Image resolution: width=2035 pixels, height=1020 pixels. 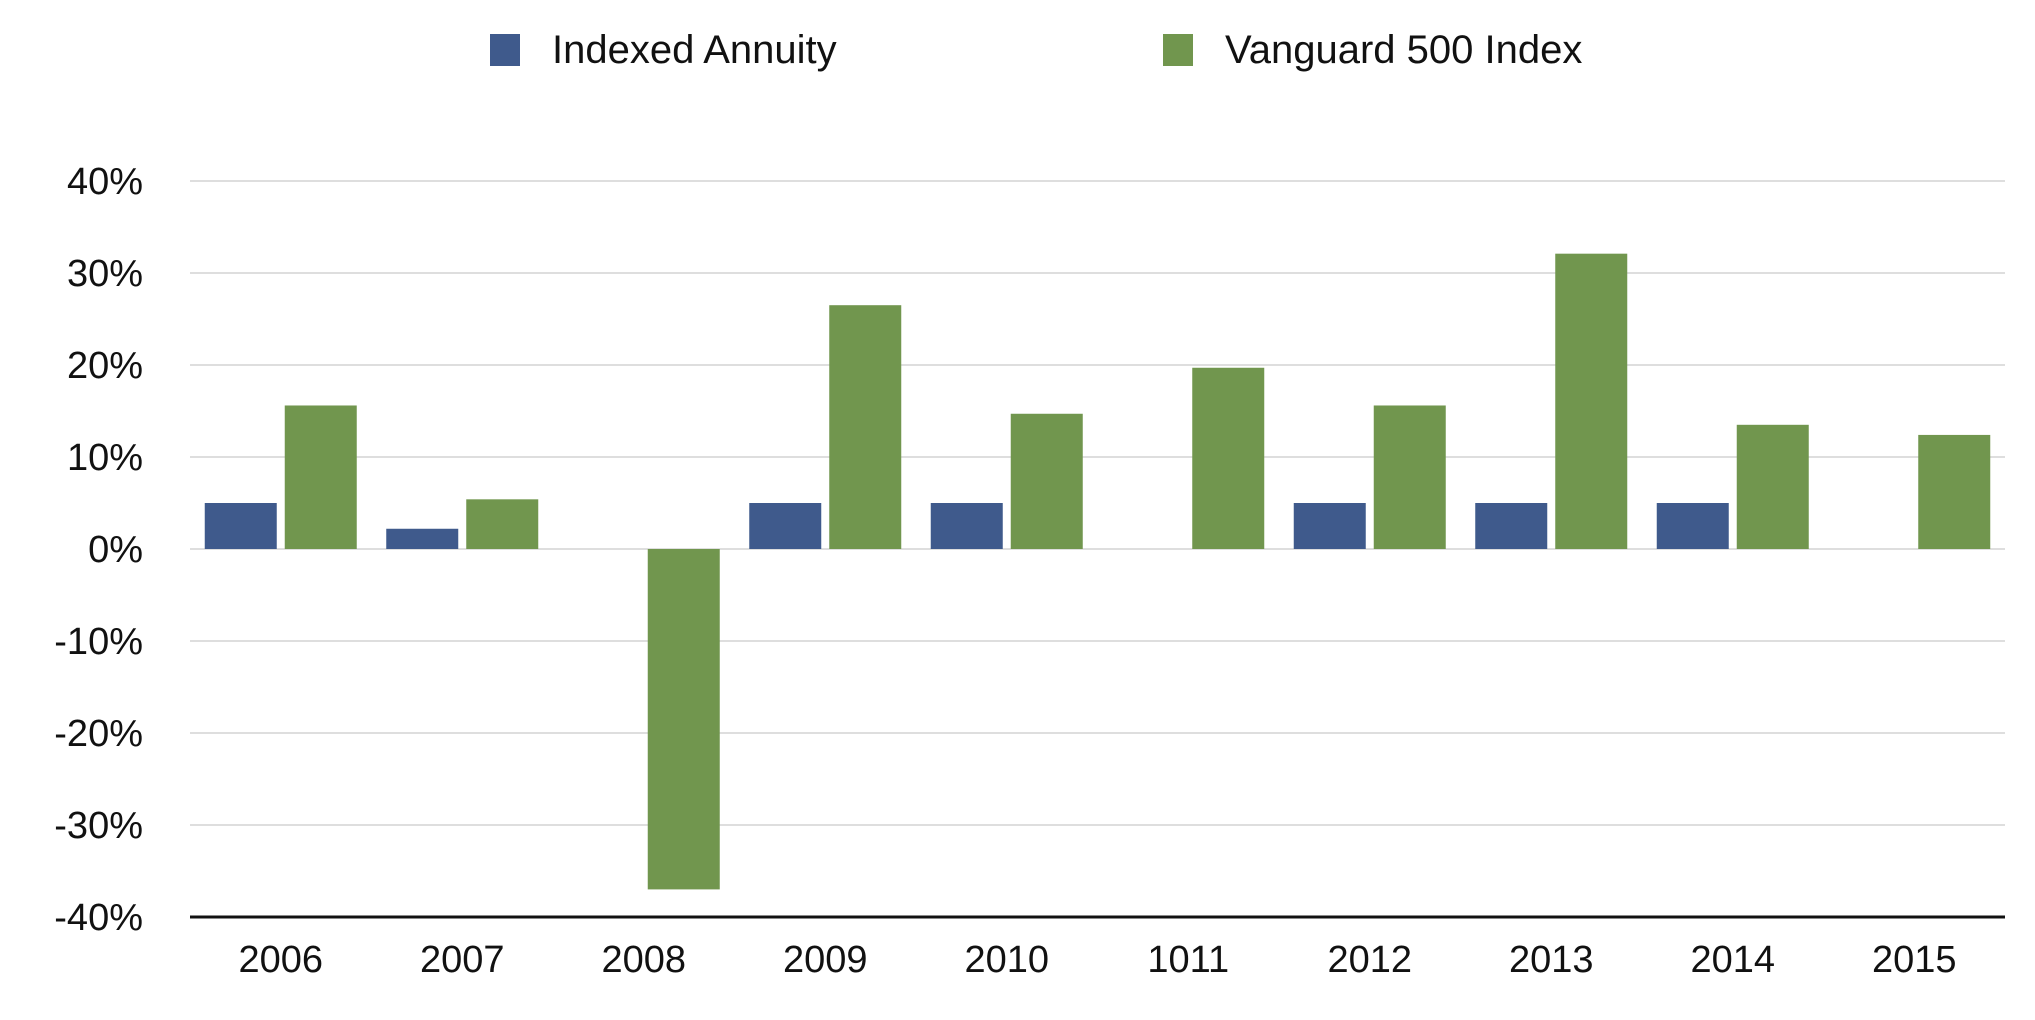 I want to click on x-tick-label: 2013, so click(x=1551, y=960).